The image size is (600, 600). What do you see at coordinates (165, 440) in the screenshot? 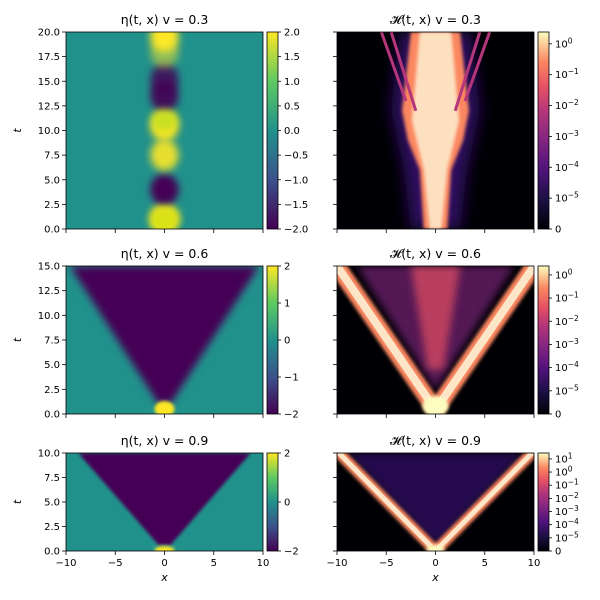
I see `panel-title: η(t, x) v = 0.9` at bounding box center [165, 440].